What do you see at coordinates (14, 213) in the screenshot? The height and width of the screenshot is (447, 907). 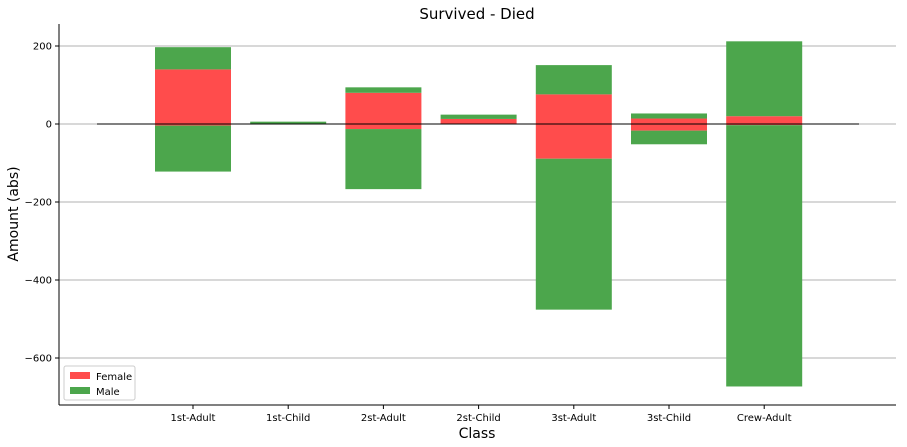 I see `y-axis-label: Amount (abs)` at bounding box center [14, 213].